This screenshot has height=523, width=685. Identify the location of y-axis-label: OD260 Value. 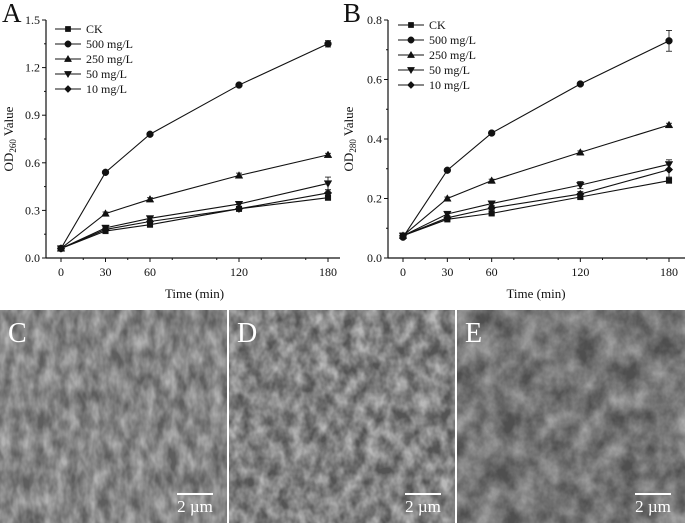
(9, 138).